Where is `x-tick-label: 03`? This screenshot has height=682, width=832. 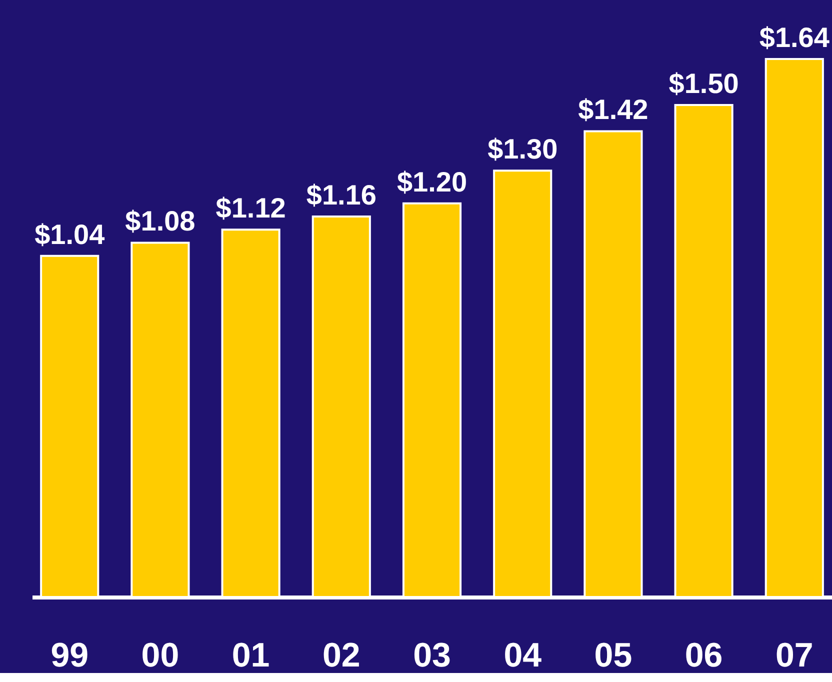 x-tick-label: 03 is located at coordinates (432, 655).